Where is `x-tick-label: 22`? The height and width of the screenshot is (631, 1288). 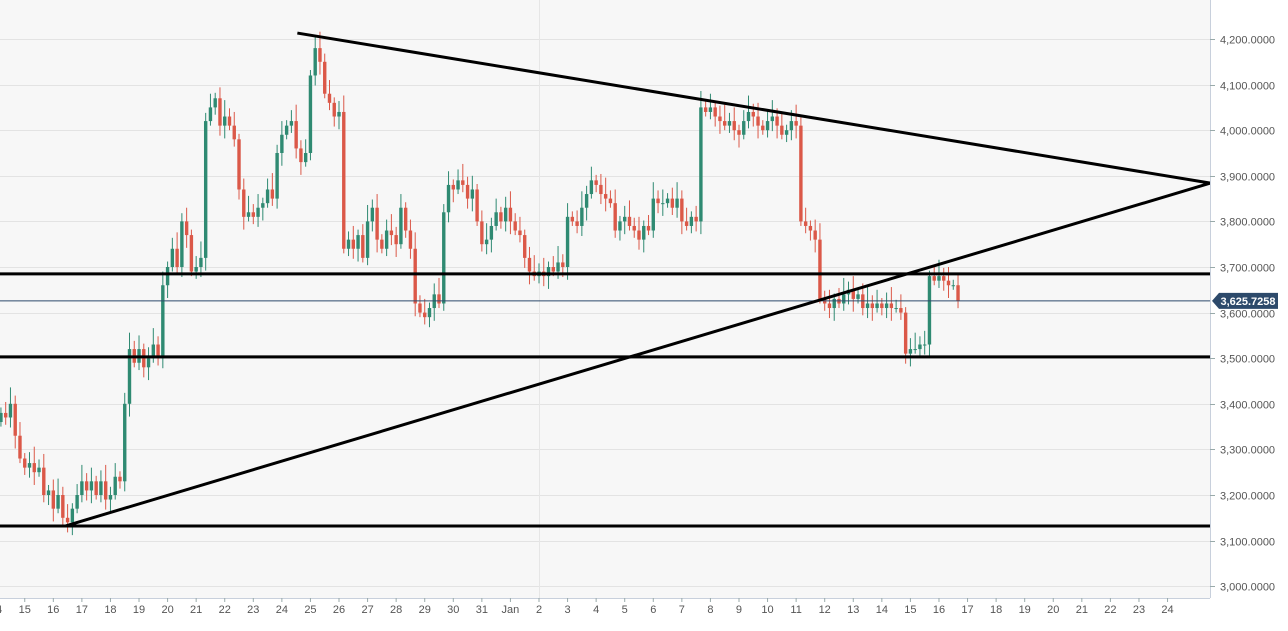
x-tick-label: 22 is located at coordinates (1110, 610).